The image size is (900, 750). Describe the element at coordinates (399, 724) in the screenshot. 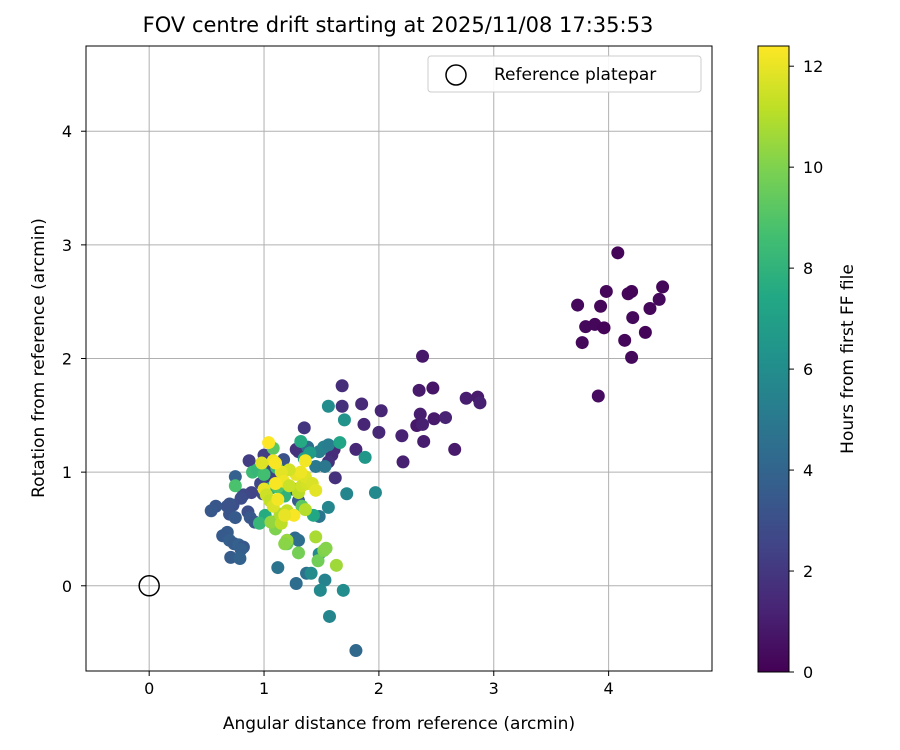

I see `x-axis-label: Angular distance from reference (arcmin)` at that location.